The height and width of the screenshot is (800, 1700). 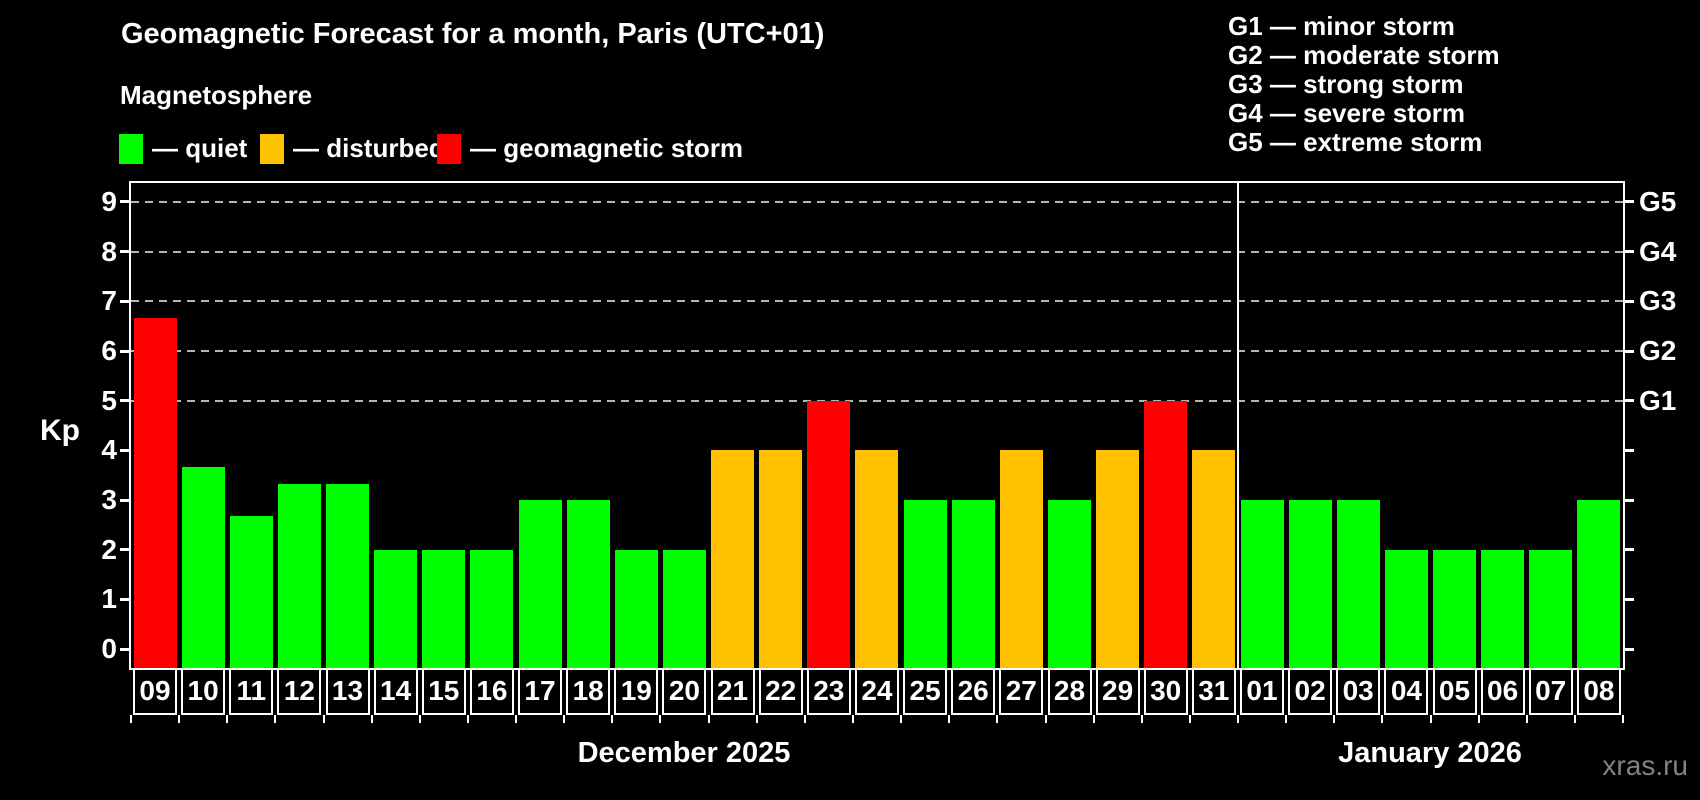 I want to click on quiet-color-swatch, so click(x=131, y=148).